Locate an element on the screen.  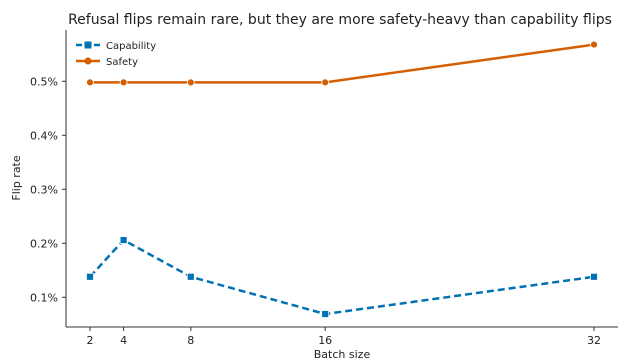
series-safety is located at coordinates (342, 63).